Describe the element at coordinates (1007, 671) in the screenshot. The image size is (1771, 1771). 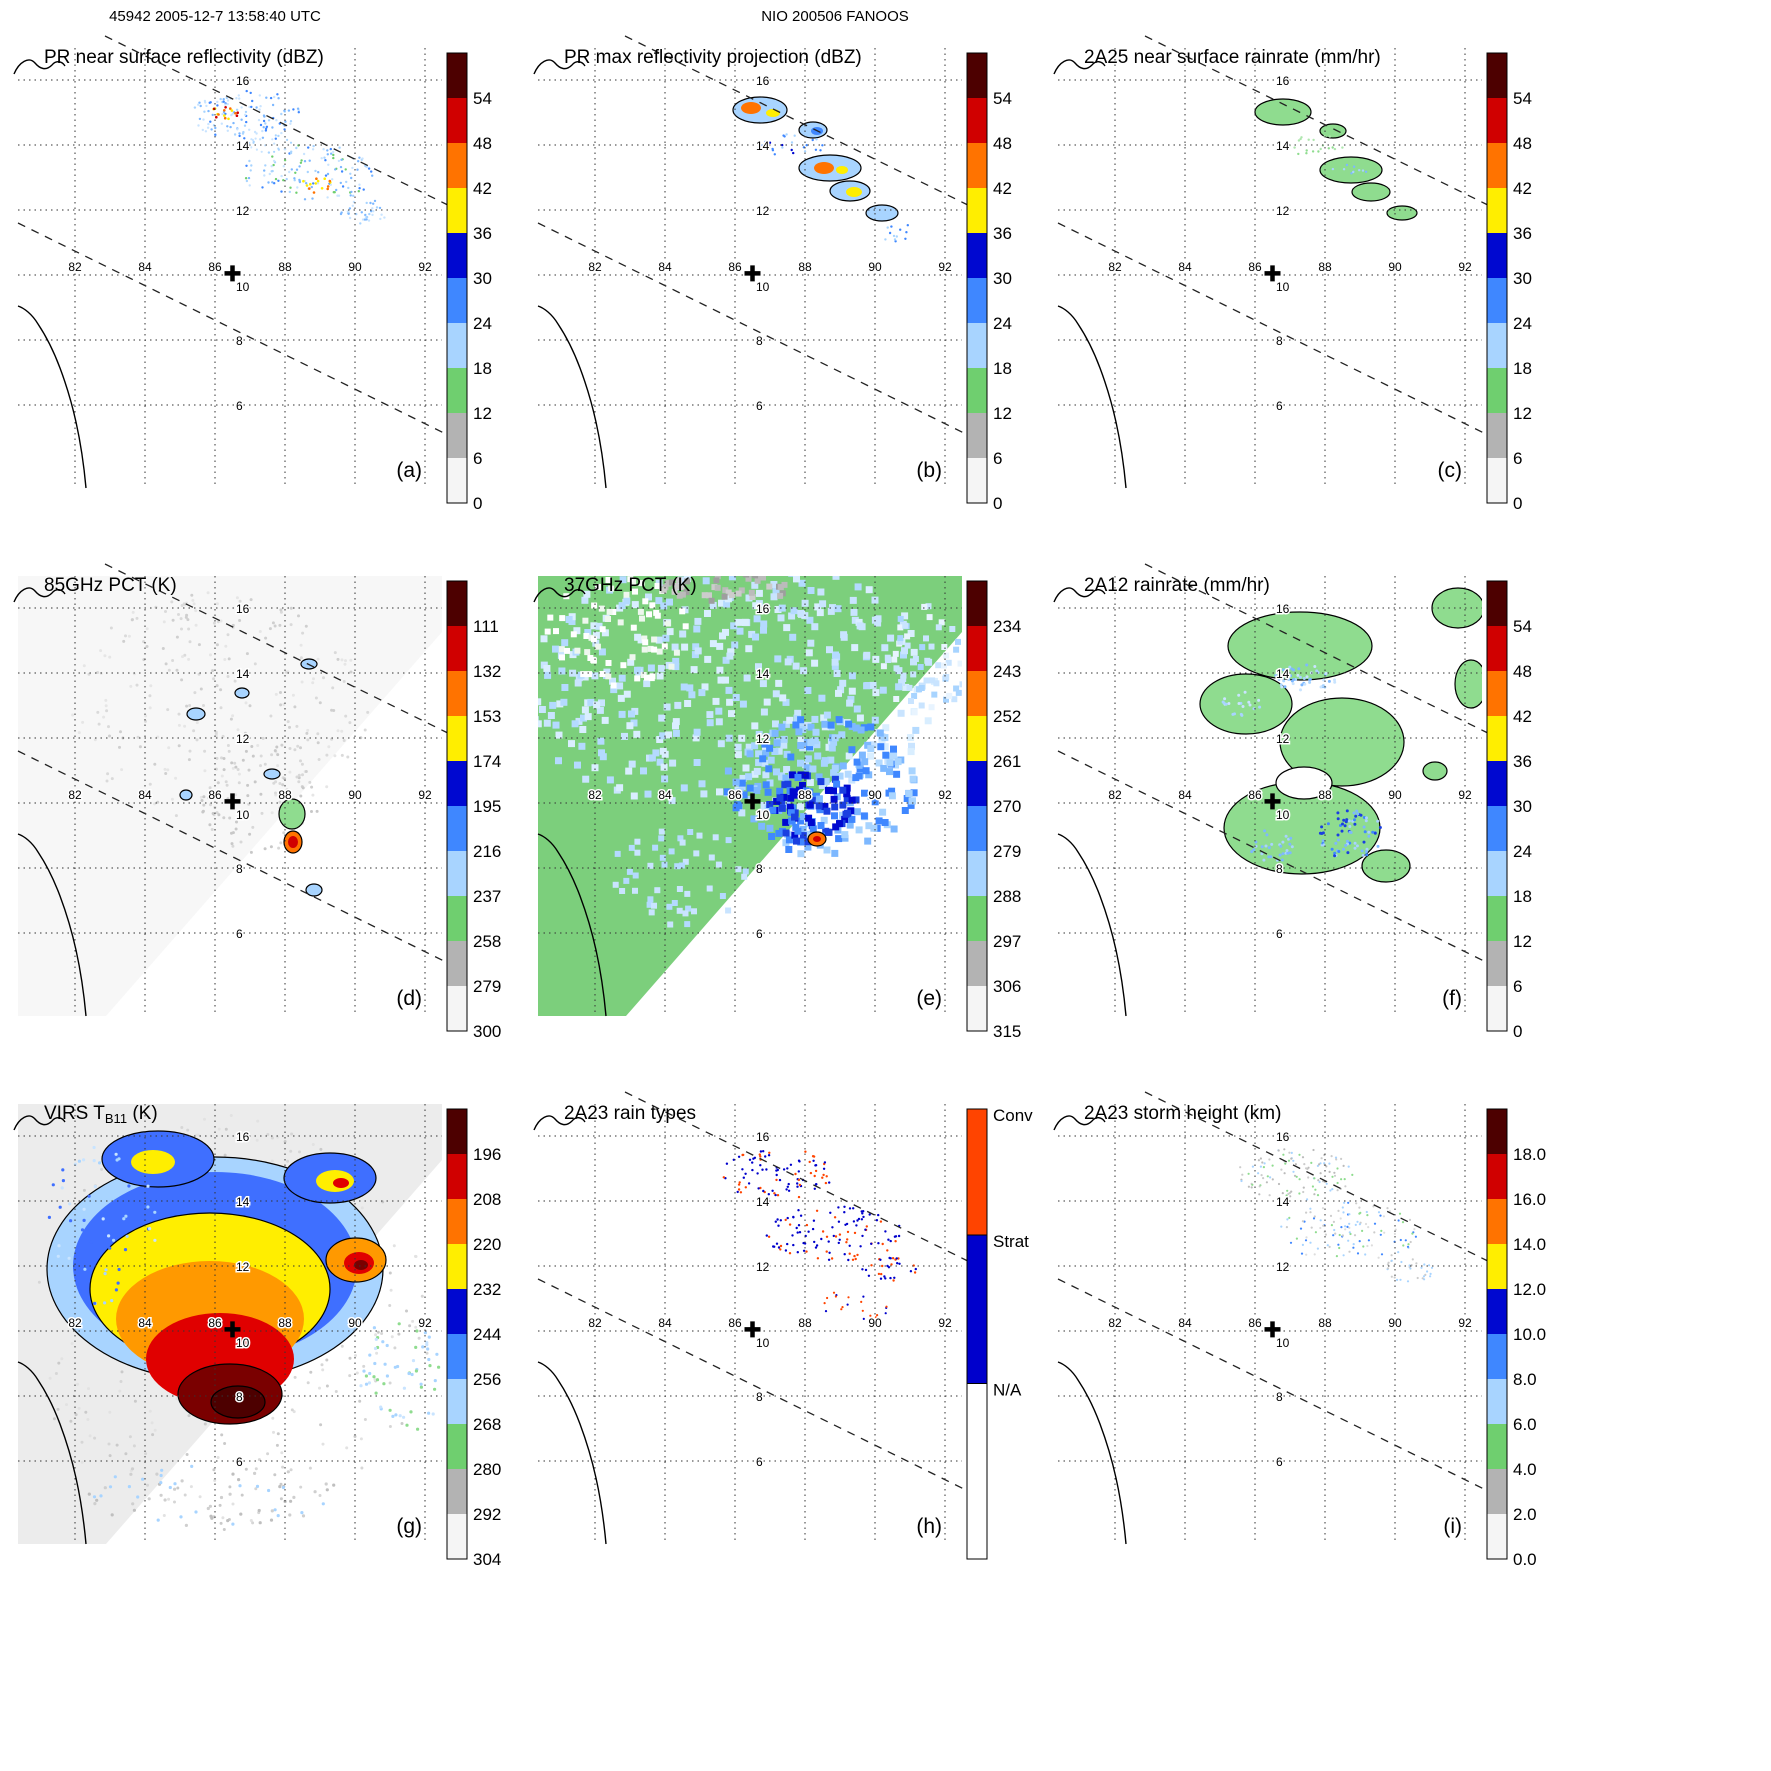
I see `colorbar-tick: 243` at that location.